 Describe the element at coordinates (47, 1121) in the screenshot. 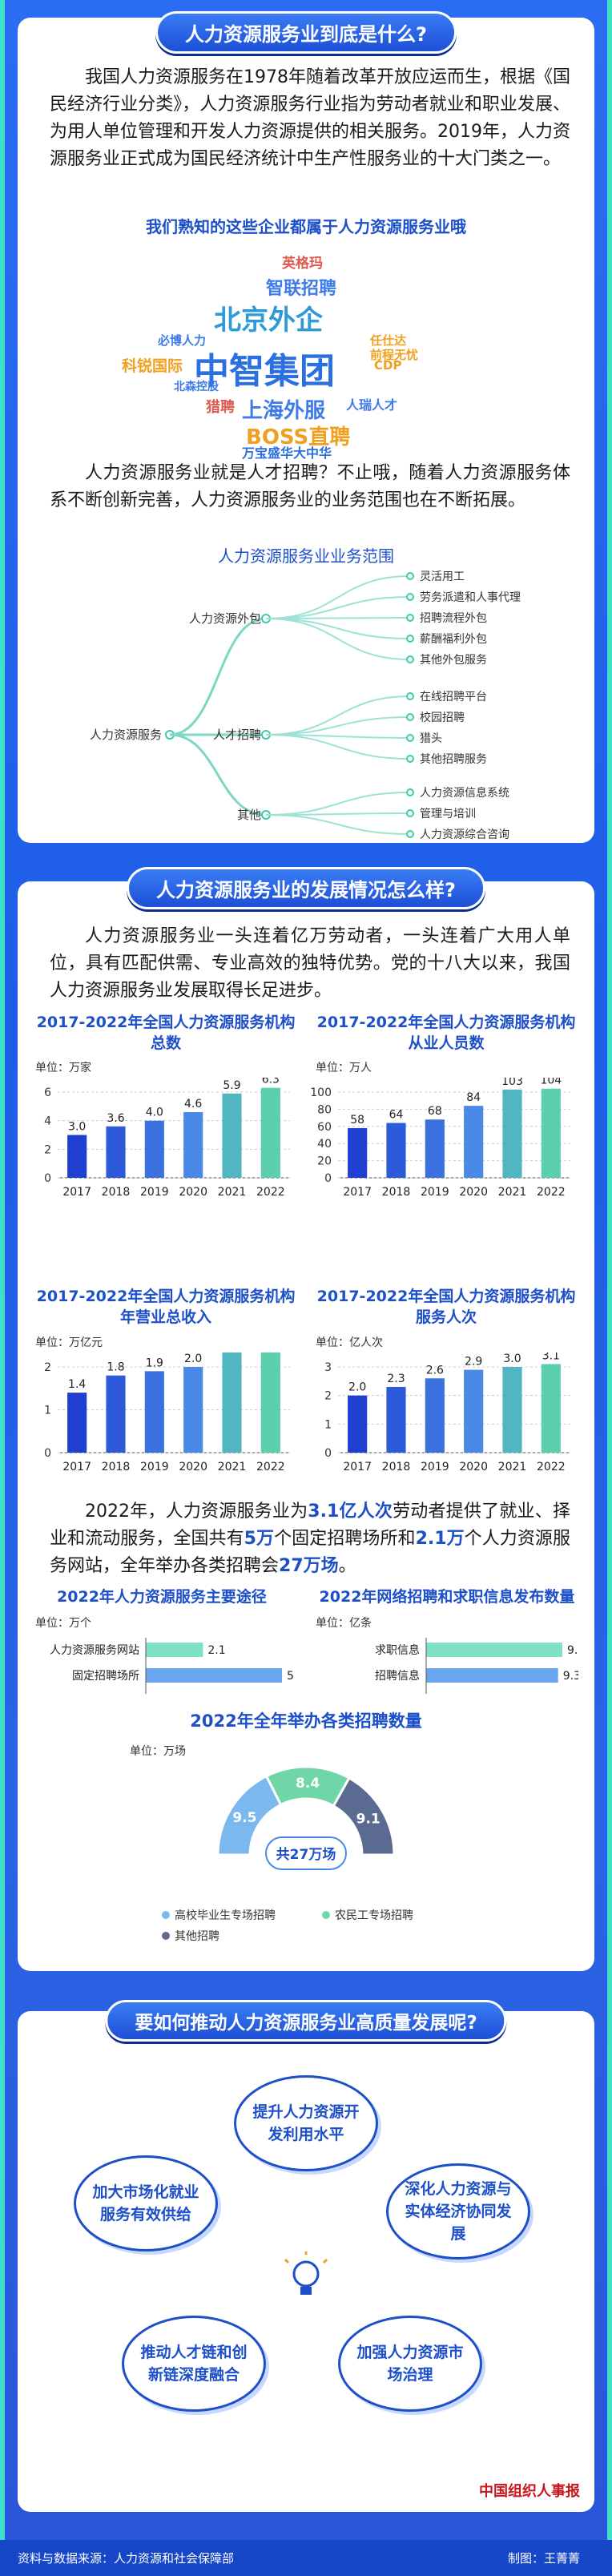

I see `y-tick-label: 4` at that location.